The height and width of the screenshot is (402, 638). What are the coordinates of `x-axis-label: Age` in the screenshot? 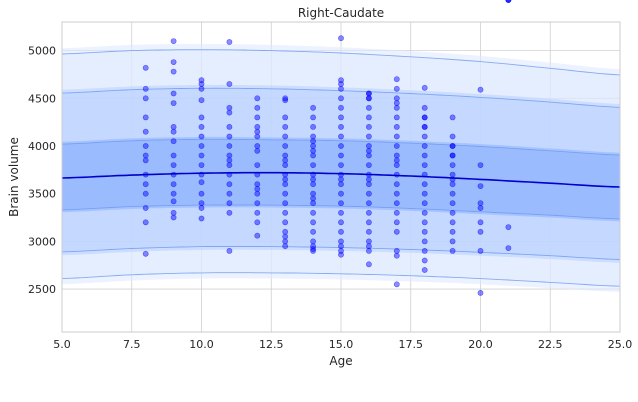 It's located at (340, 361).